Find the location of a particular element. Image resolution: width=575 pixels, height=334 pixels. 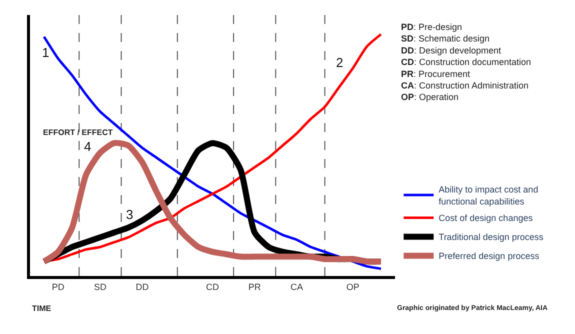

legend-label: Preferred design process is located at coordinates (489, 256).